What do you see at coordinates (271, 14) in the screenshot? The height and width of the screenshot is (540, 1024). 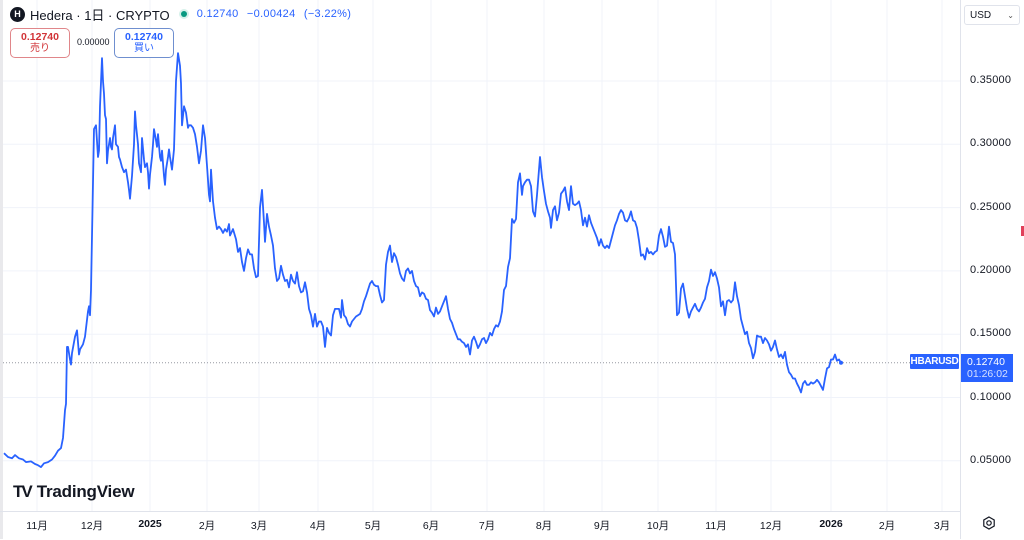 I see `price-change: −0.00424` at bounding box center [271, 14].